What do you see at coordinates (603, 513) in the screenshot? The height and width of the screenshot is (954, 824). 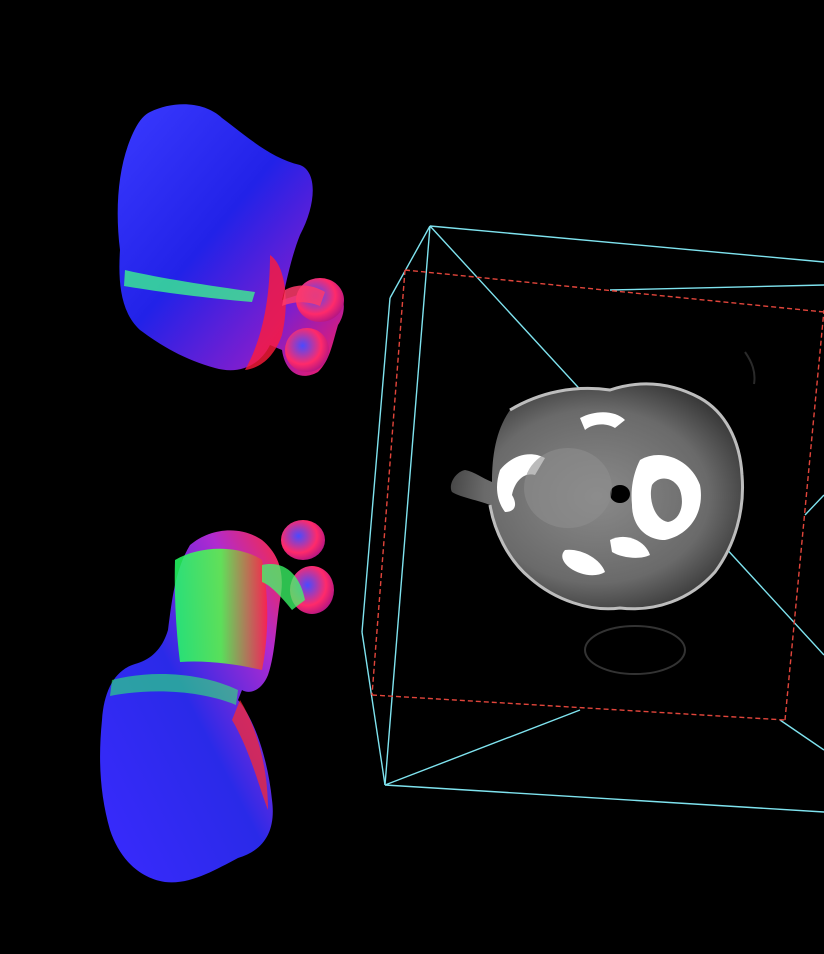 I see `ct-slice` at bounding box center [603, 513].